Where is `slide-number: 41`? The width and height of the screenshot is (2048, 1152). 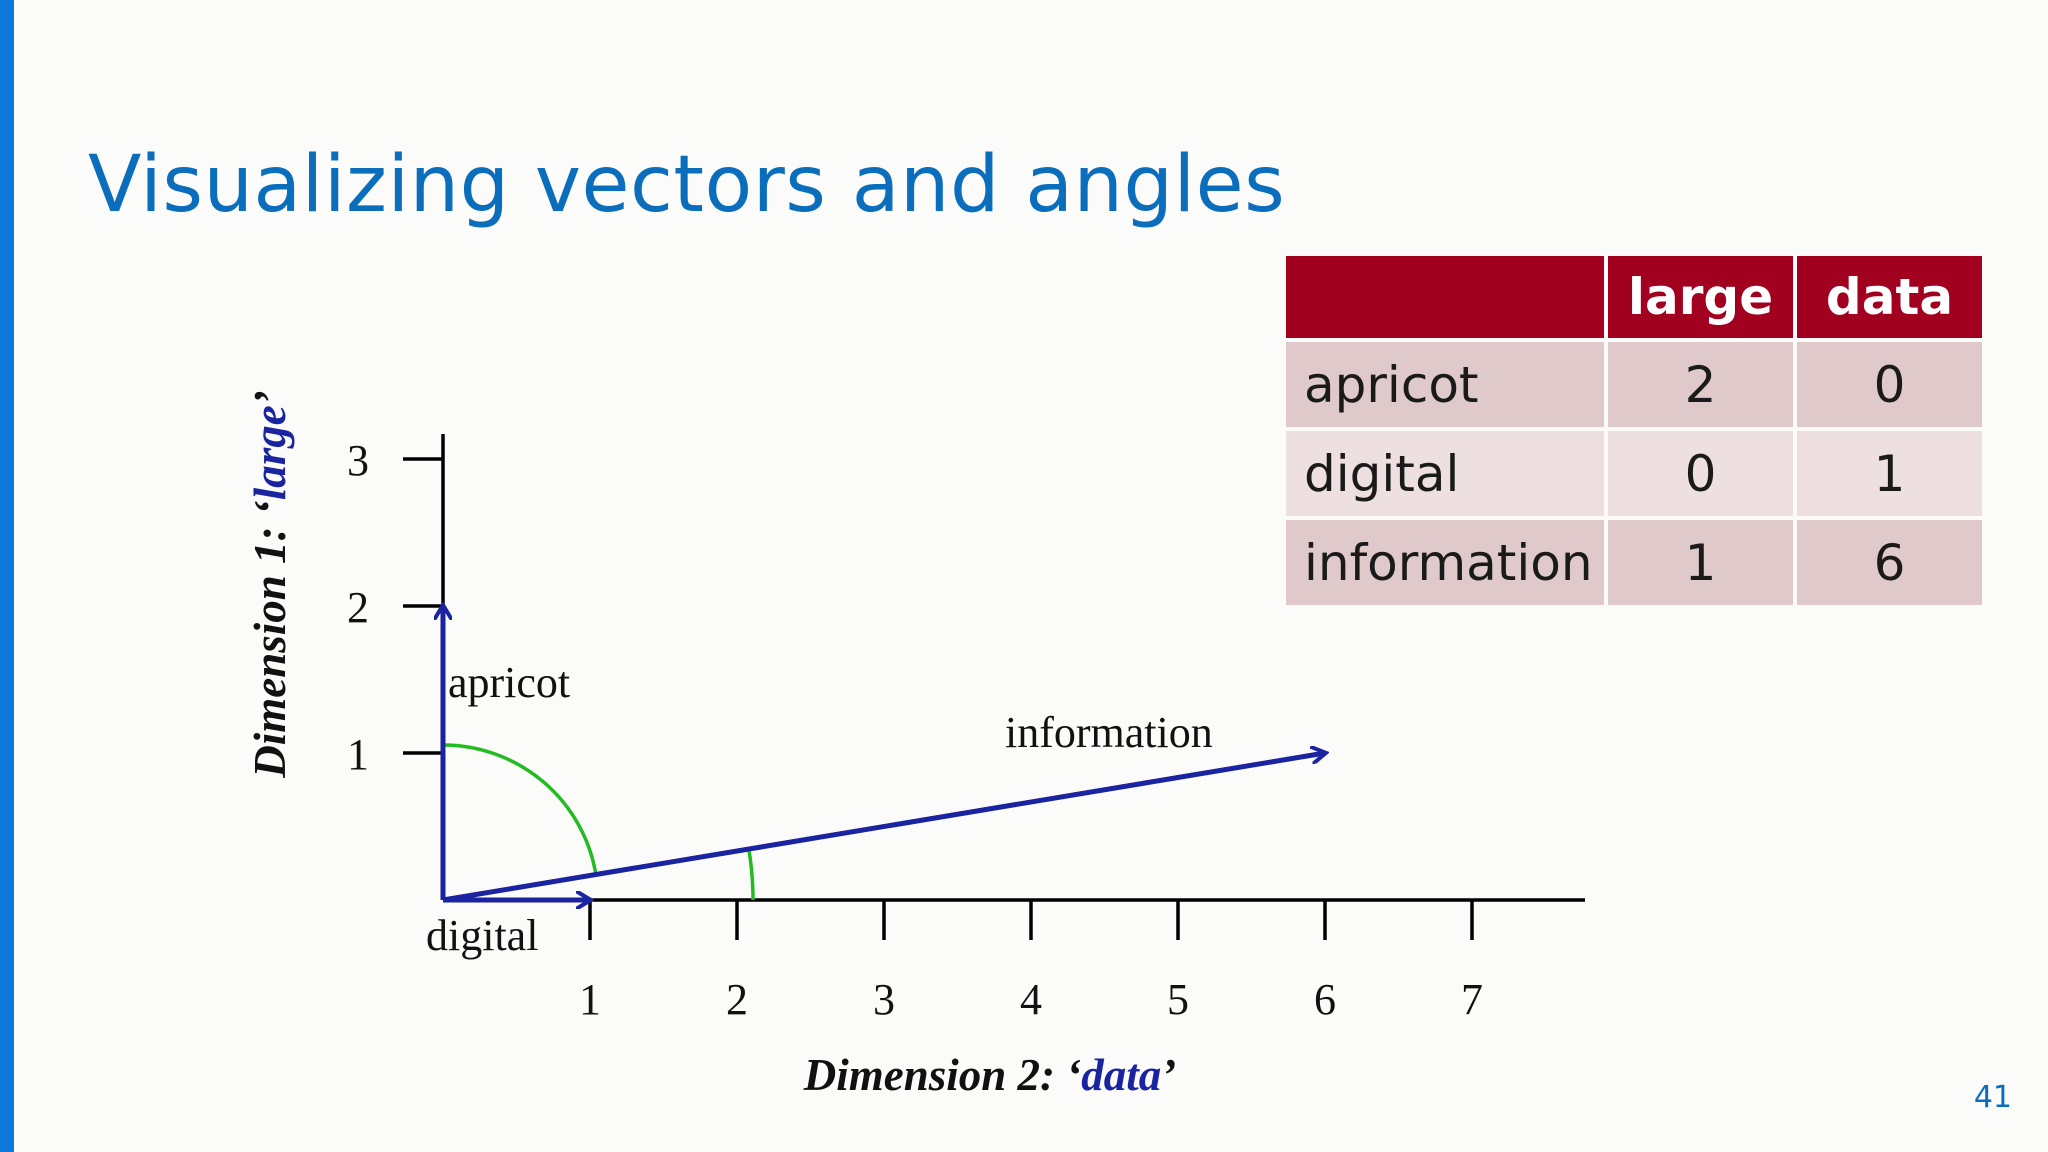
slide-number: 41 is located at coordinates (1992, 1097).